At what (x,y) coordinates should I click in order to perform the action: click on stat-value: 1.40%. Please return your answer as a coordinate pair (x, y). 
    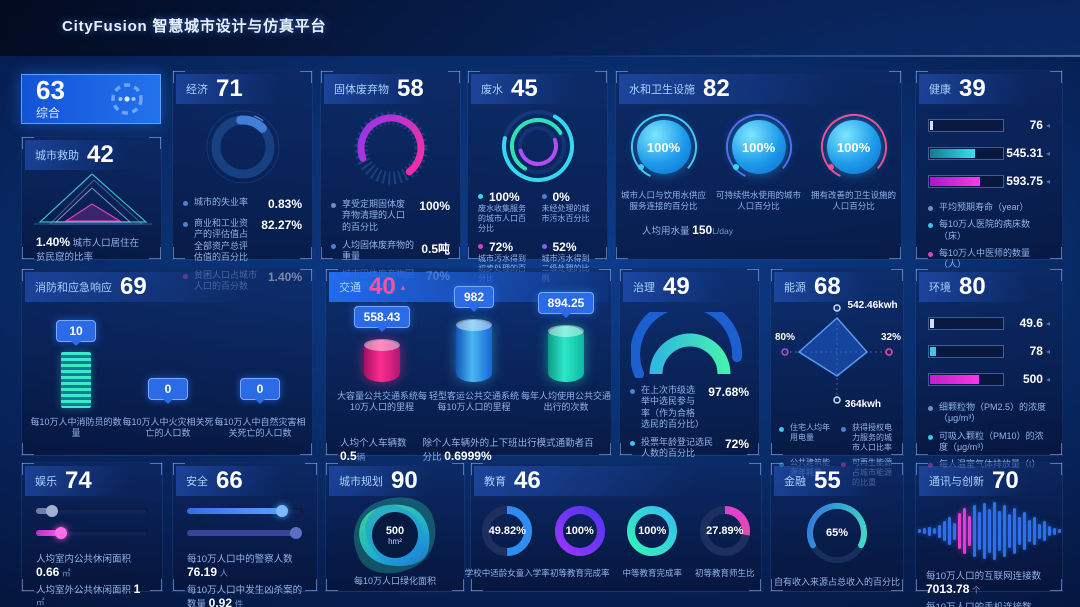
    Looking at the image, I should click on (53, 242).